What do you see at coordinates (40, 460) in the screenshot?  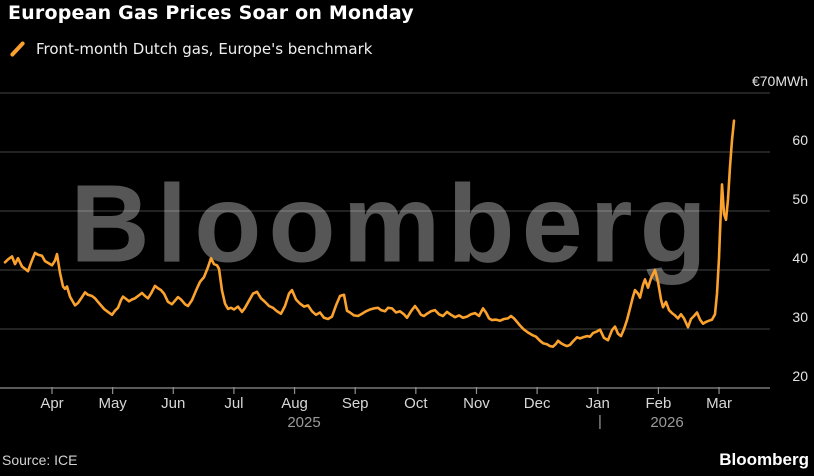 I see `source-note: Source: ICE` at bounding box center [40, 460].